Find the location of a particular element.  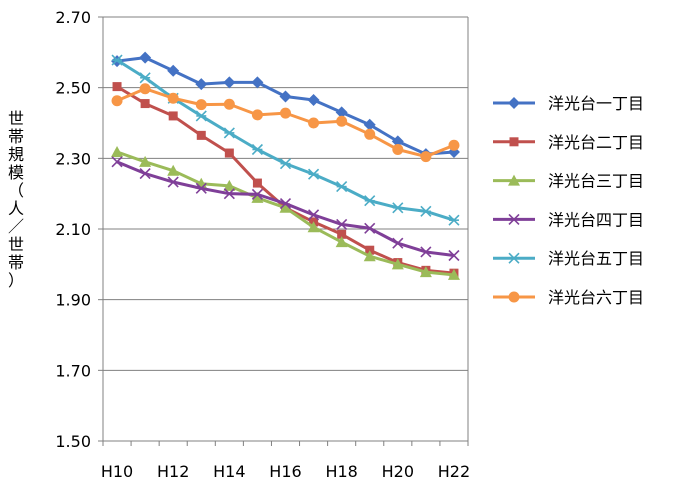

y-tick-label: 2.70 is located at coordinates (73, 17).